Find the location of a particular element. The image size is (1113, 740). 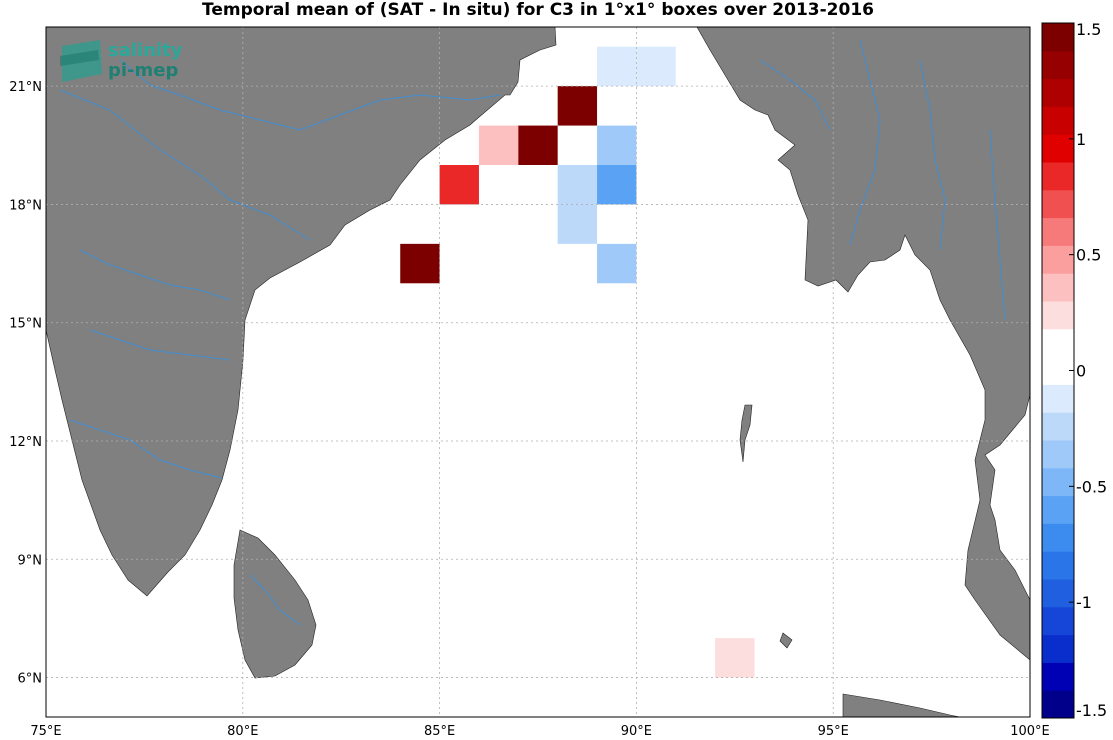

colorbar-tick-label: 1.5 is located at coordinates (1088, 29).